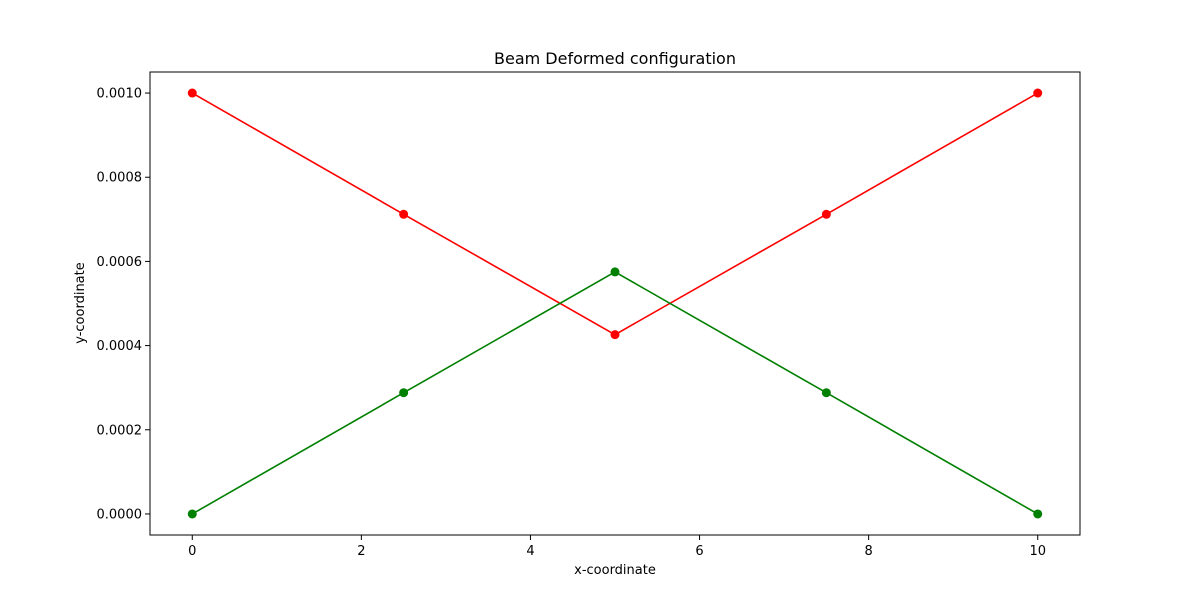 This screenshot has height=600, width=1200. What do you see at coordinates (120, 178) in the screenshot?
I see `y-tick-label-4: 0.0008` at bounding box center [120, 178].